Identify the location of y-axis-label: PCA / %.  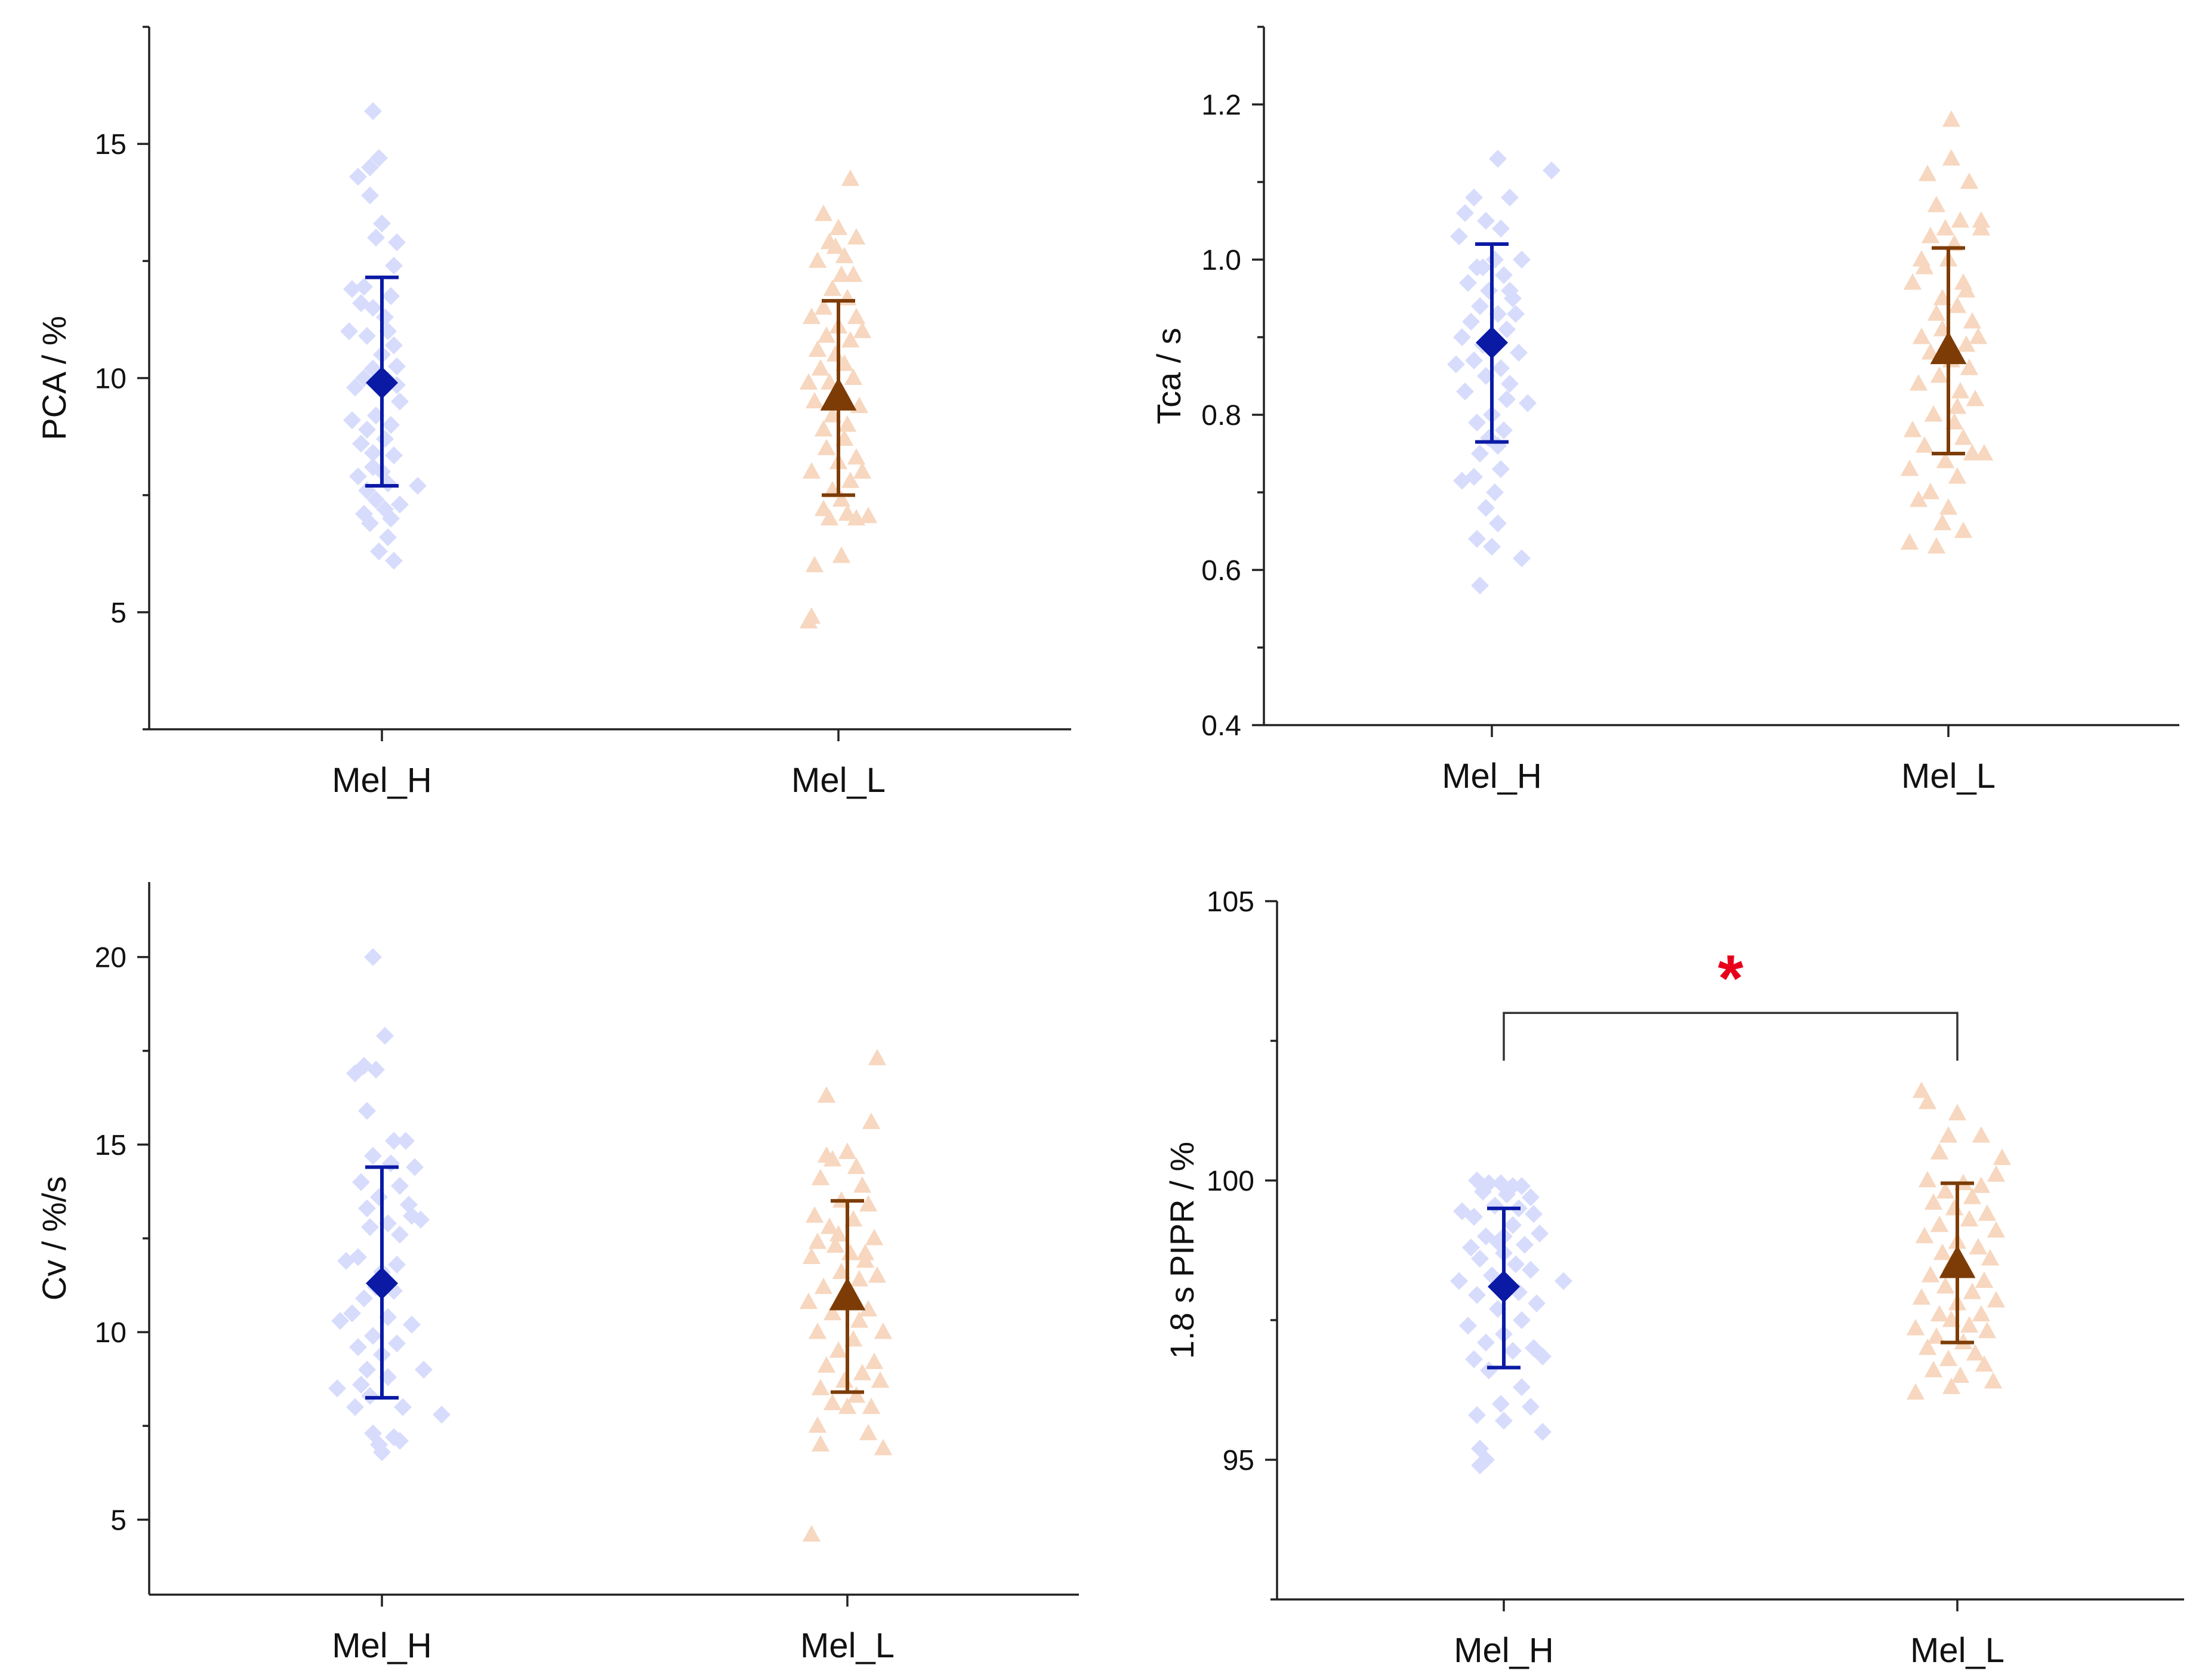
(54, 378).